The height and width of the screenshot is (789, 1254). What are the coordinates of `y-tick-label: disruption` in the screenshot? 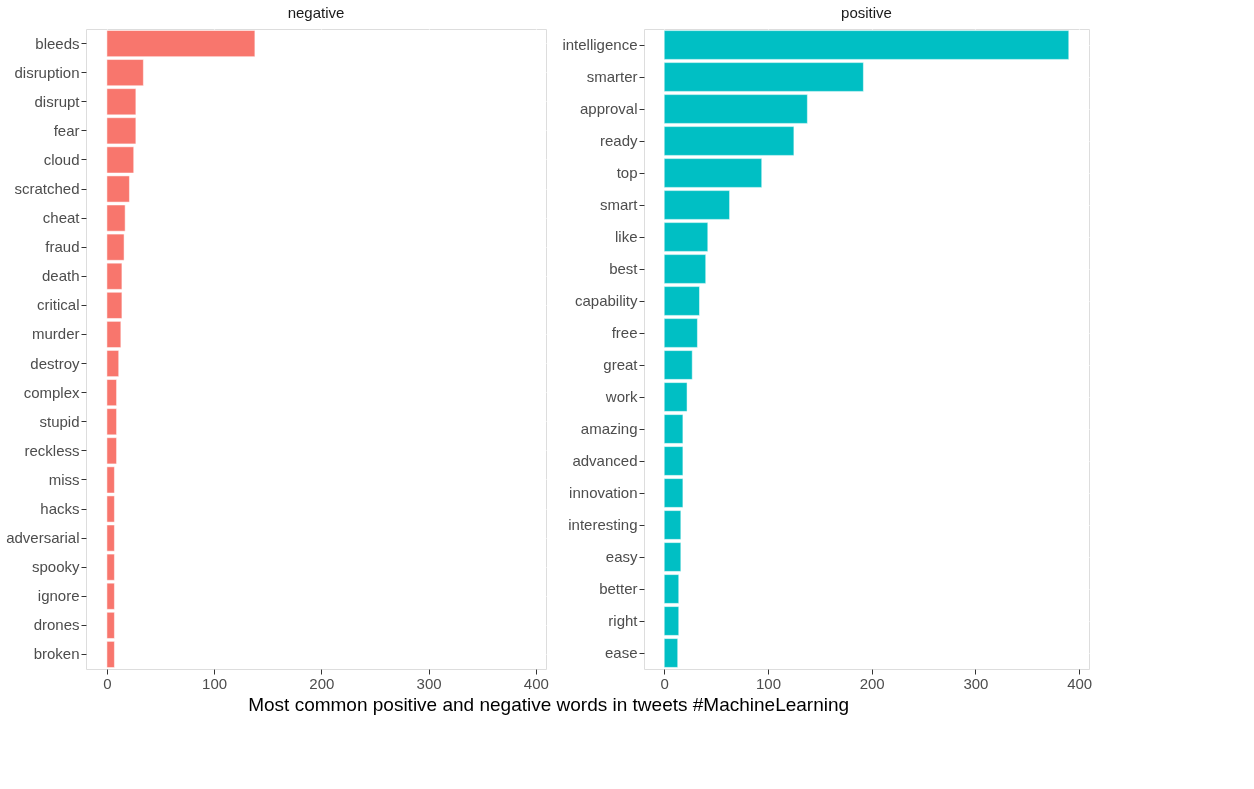 It's located at (47, 72).